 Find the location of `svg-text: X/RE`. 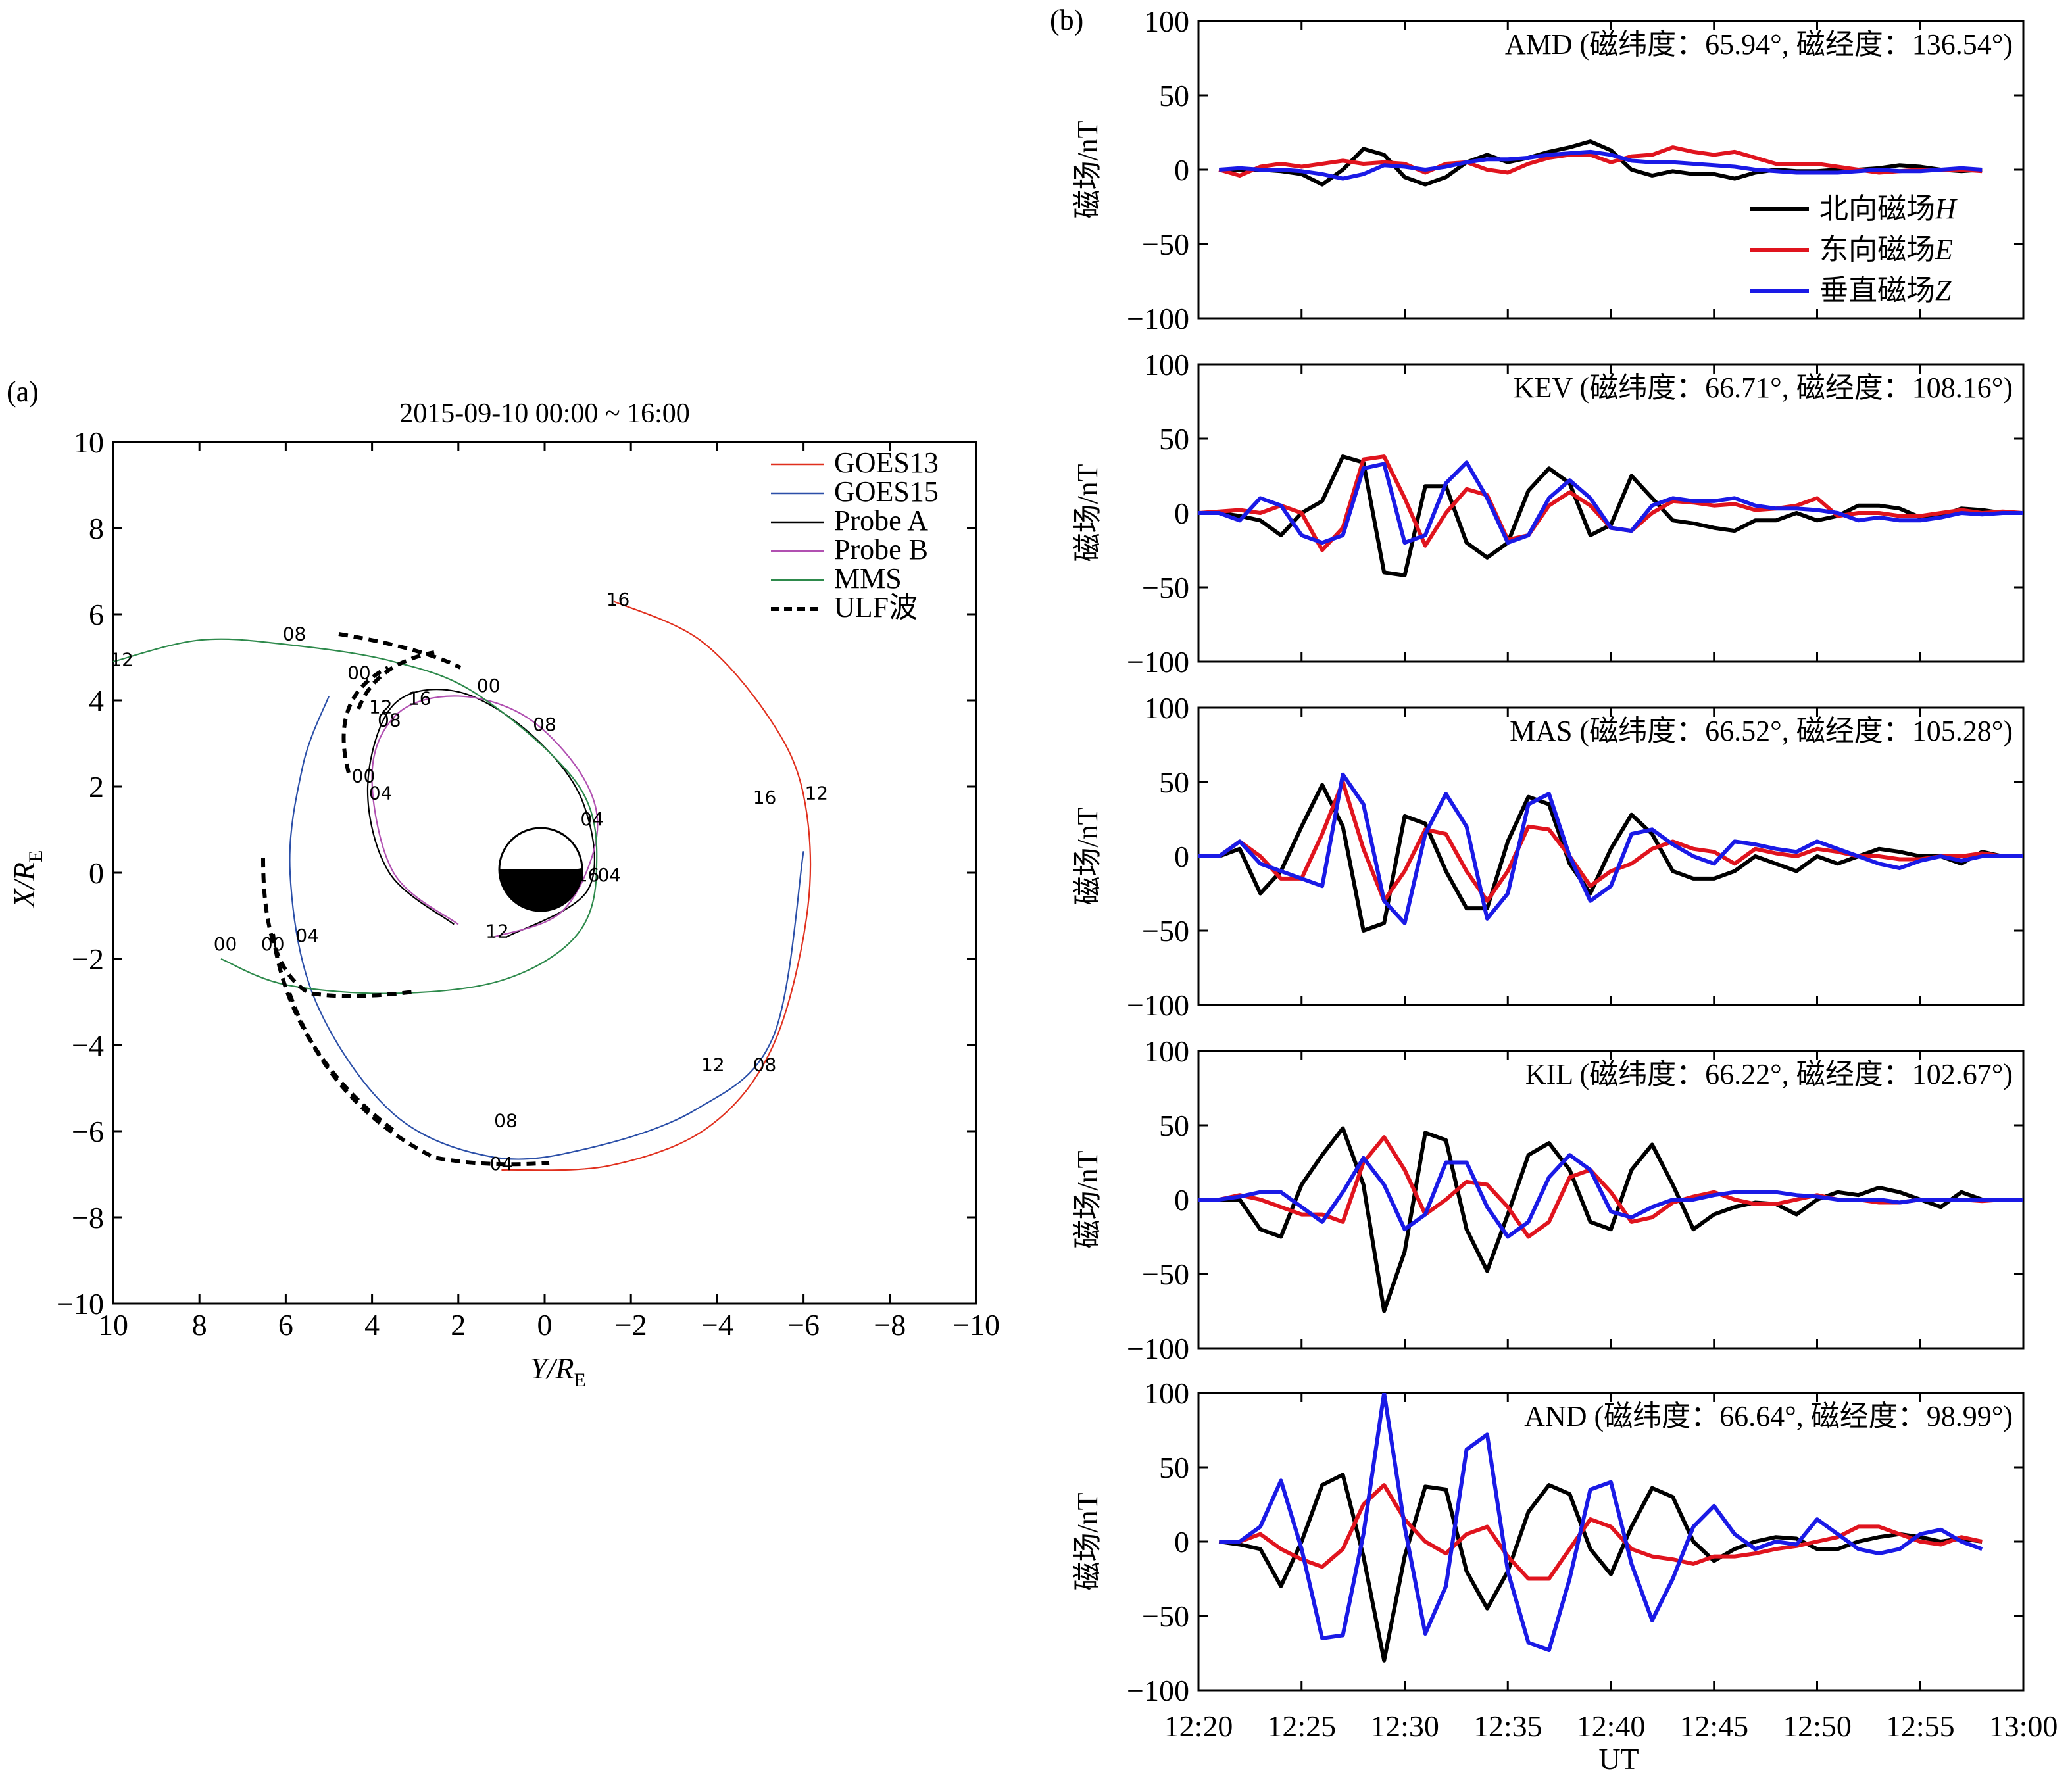

svg-text: X/RE is located at coordinates (27, 879).